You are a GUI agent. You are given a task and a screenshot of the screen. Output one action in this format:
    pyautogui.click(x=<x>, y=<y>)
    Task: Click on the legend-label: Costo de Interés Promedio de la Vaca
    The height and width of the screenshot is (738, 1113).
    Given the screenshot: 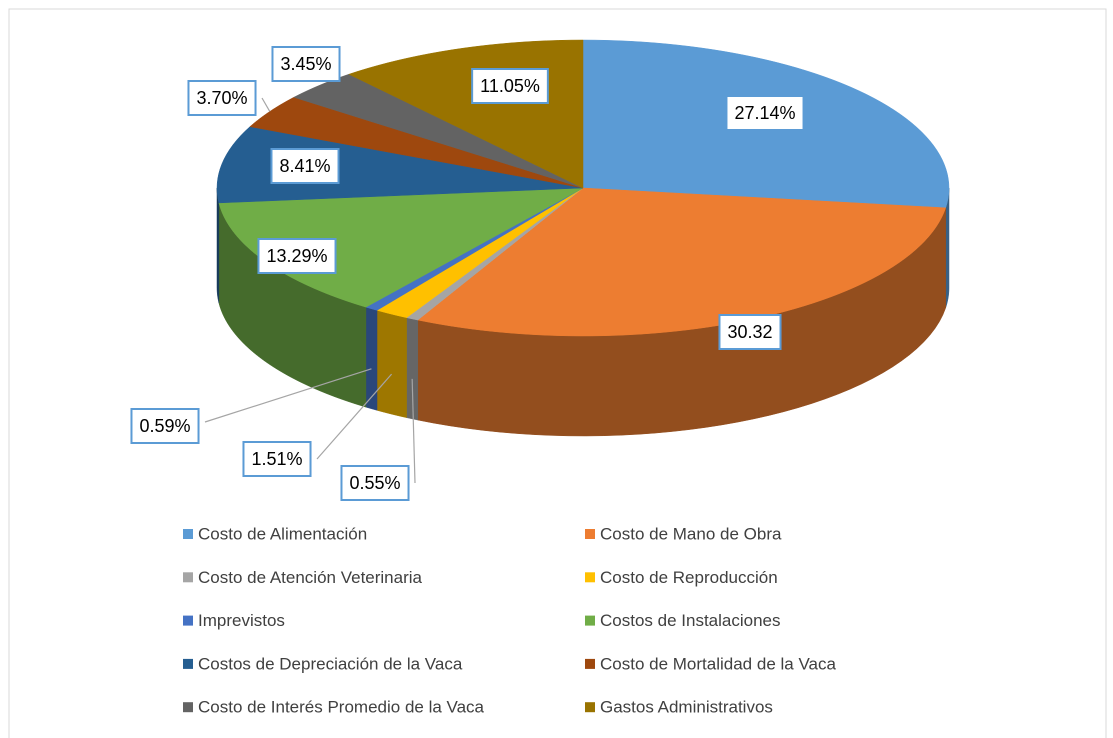 What is the action you would take?
    pyautogui.click(x=341, y=707)
    